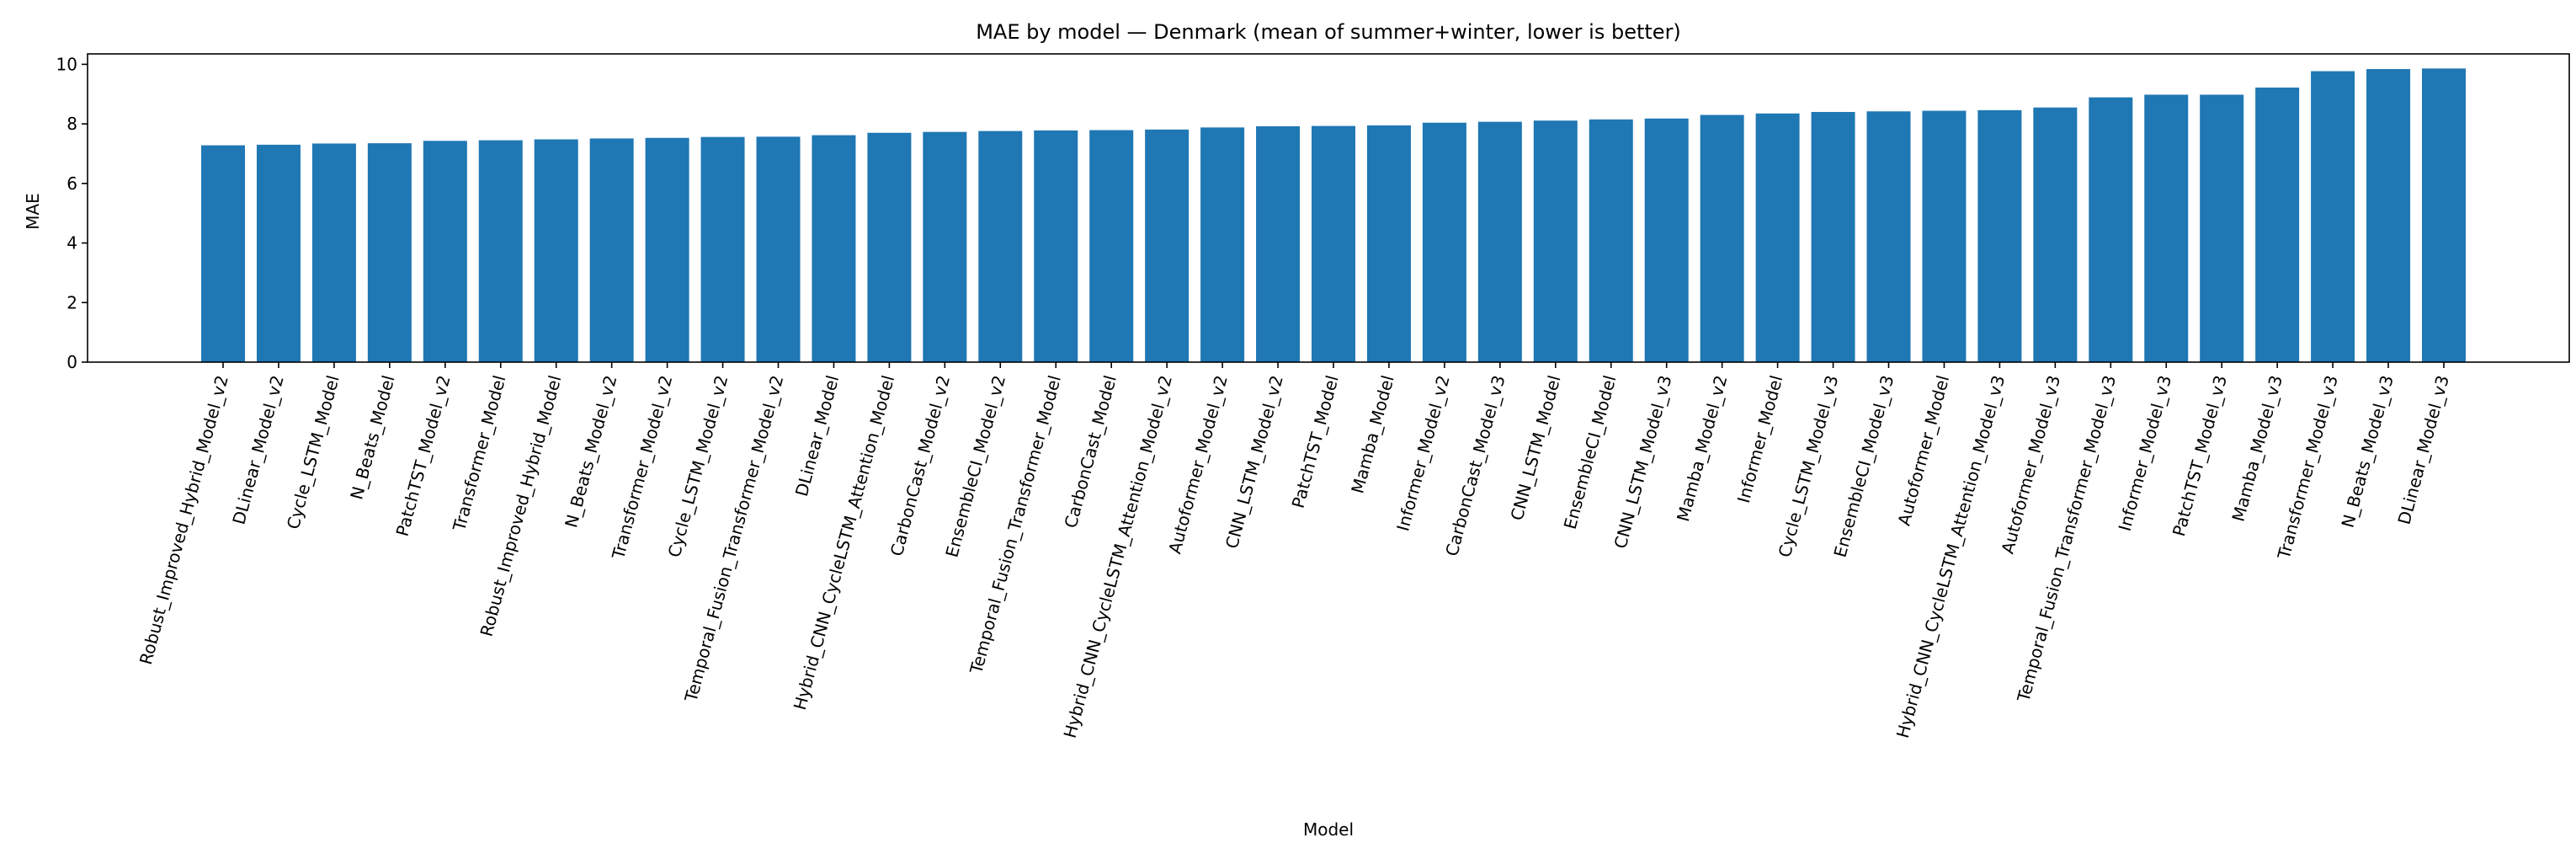  I want to click on x-axis-label: Model, so click(1329, 829).